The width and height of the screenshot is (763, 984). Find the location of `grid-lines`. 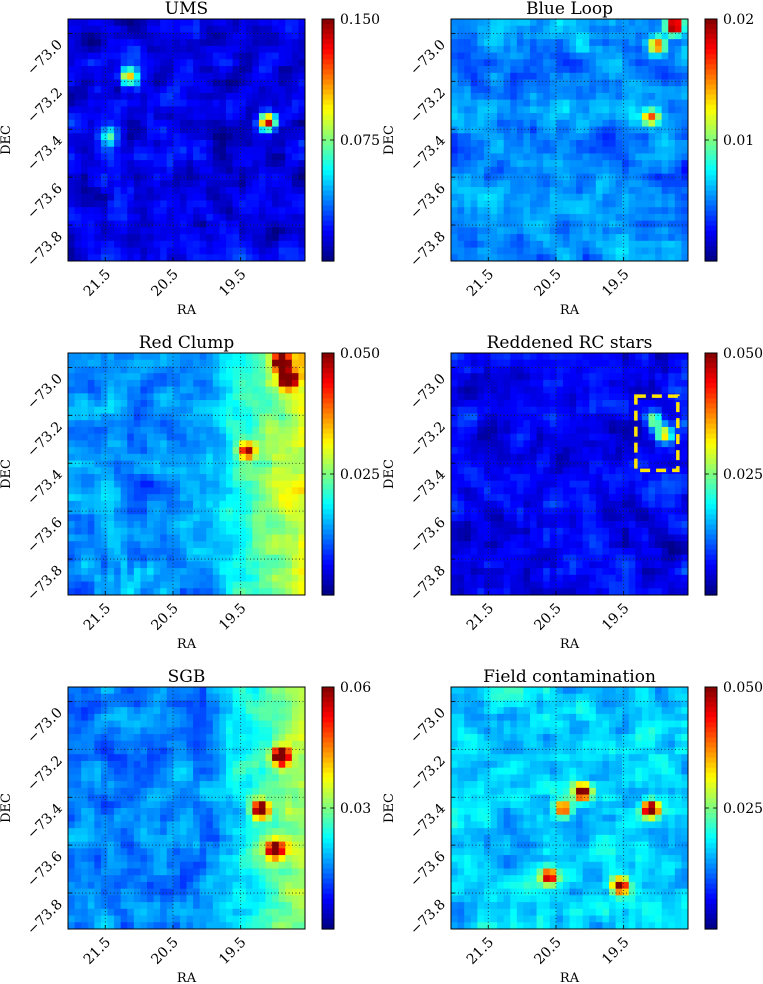

grid-lines is located at coordinates (186, 474).